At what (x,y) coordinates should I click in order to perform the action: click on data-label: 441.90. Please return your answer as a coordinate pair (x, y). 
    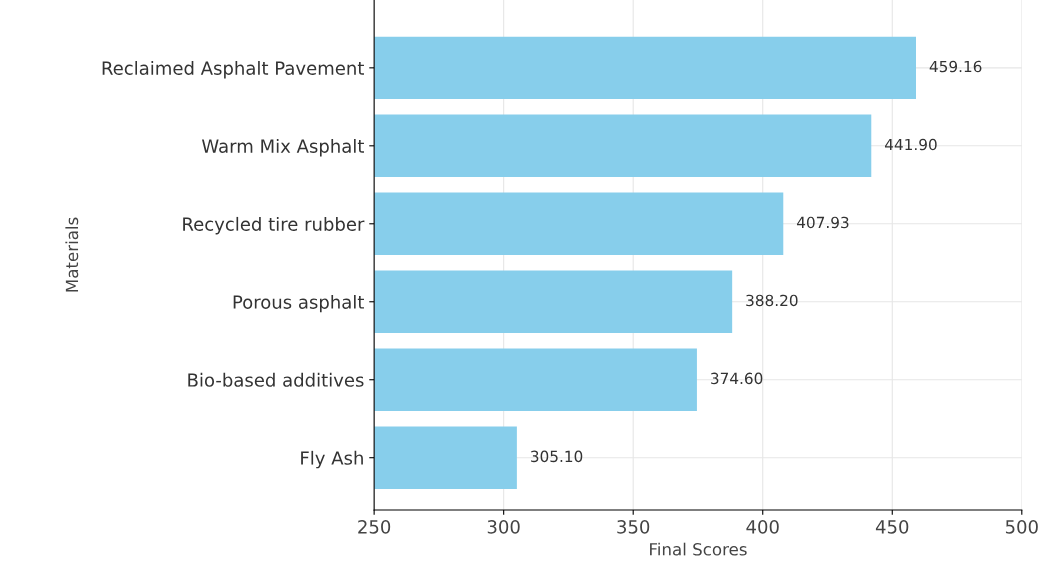
    Looking at the image, I should click on (910, 144).